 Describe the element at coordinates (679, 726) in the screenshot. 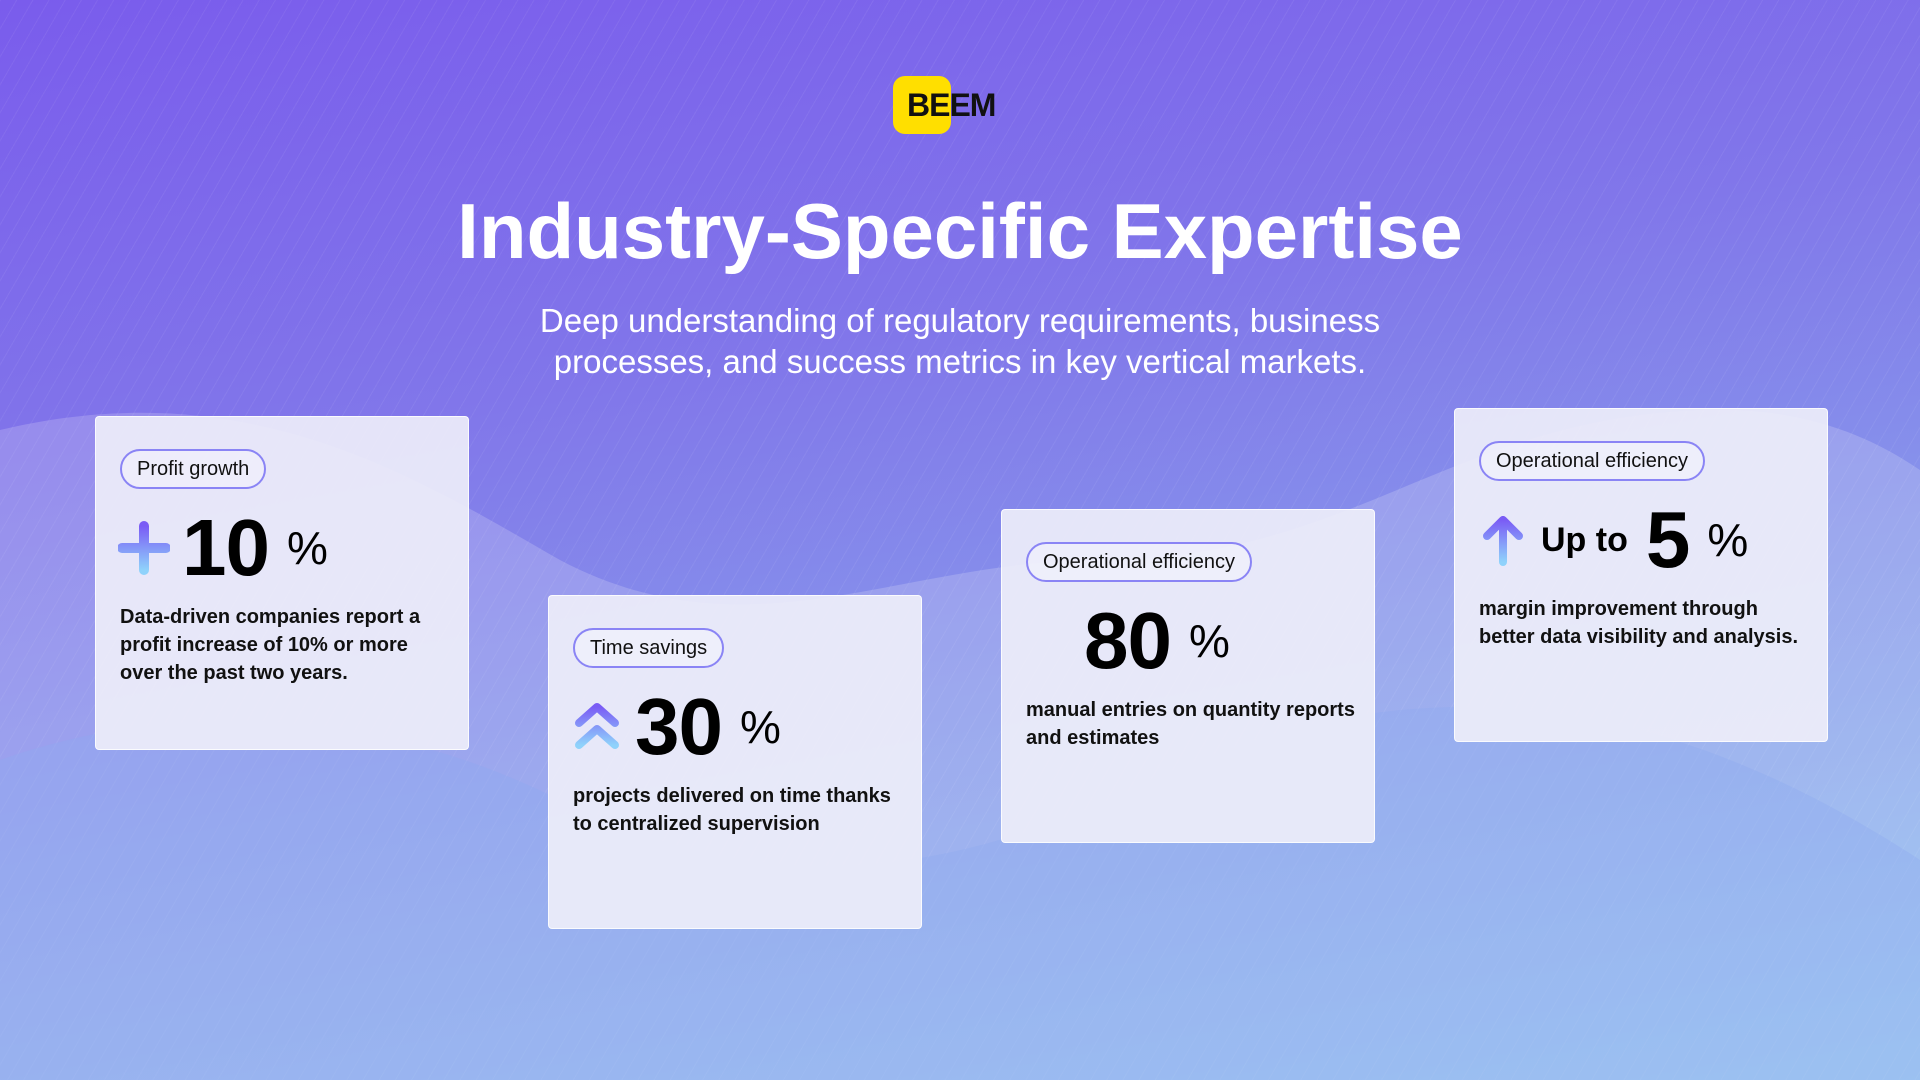

I see `stat-value: 30` at that location.